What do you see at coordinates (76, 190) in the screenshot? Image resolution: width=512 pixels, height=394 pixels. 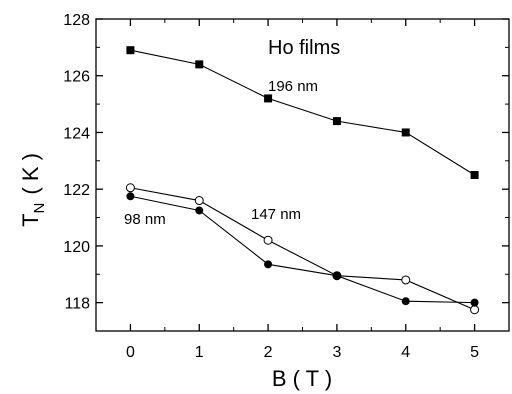 I see `y-tick-label: 122` at bounding box center [76, 190].